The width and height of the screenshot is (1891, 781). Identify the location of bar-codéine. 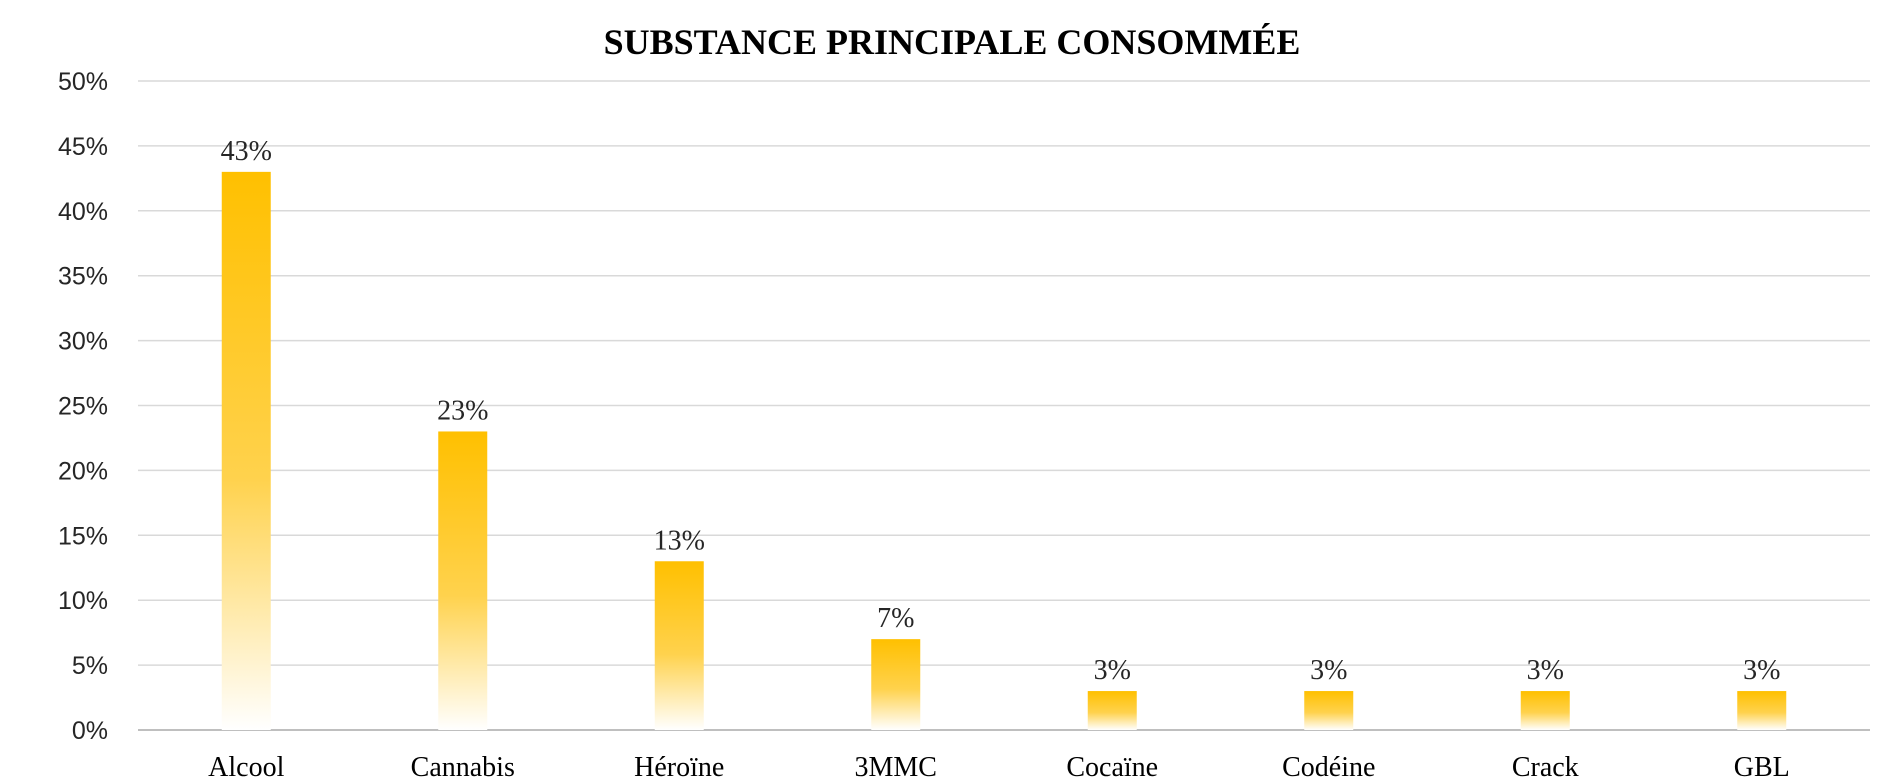
(1329, 710).